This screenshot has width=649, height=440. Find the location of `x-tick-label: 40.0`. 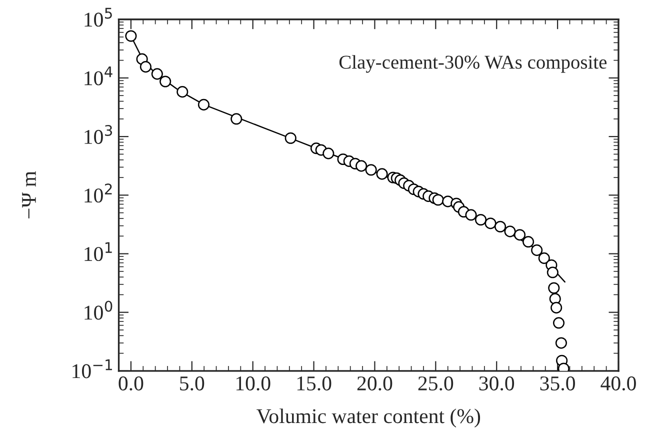

x-tick-label: 40.0 is located at coordinates (618, 383).